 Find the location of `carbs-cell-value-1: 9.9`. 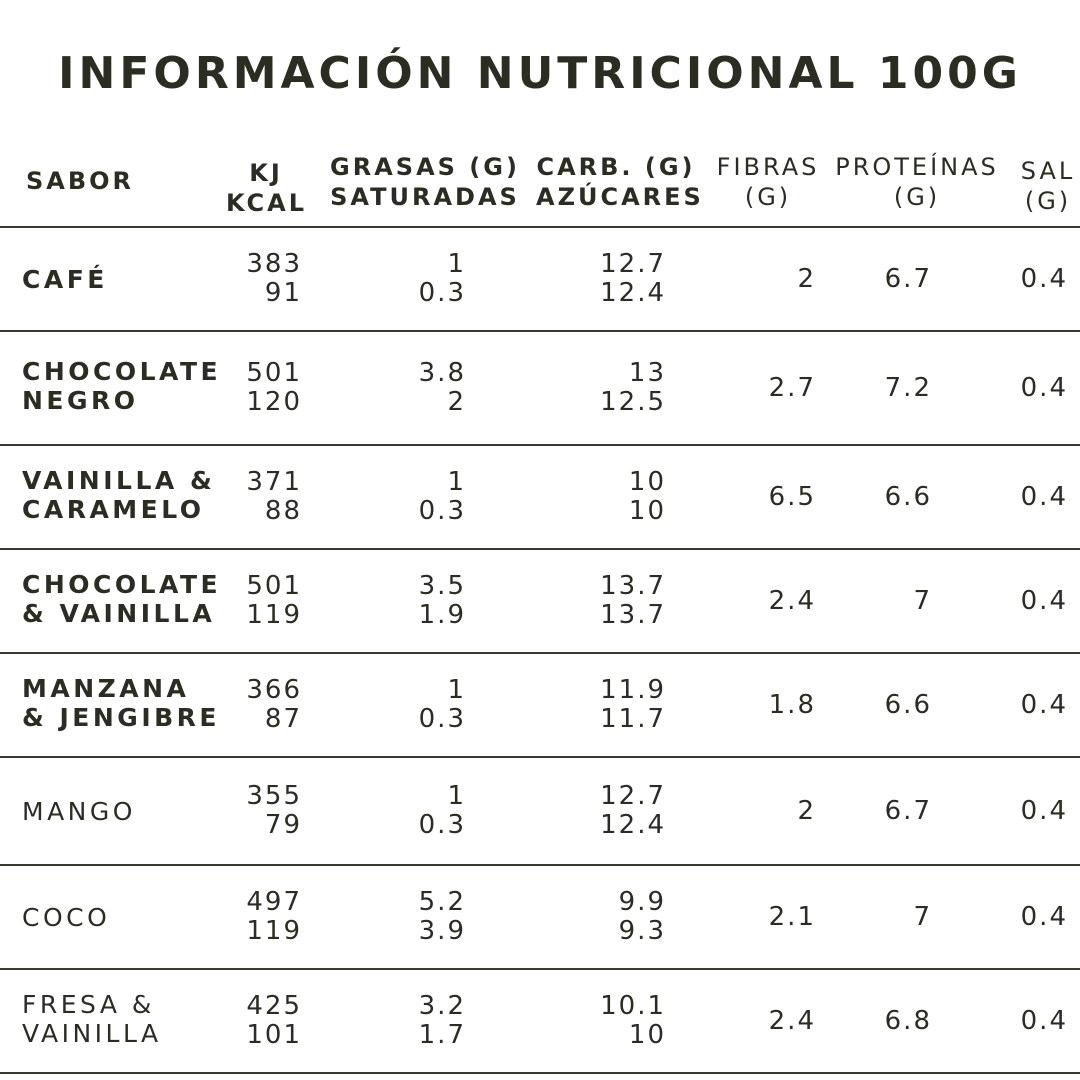

carbs-cell-value-1: 9.9 is located at coordinates (642, 902).